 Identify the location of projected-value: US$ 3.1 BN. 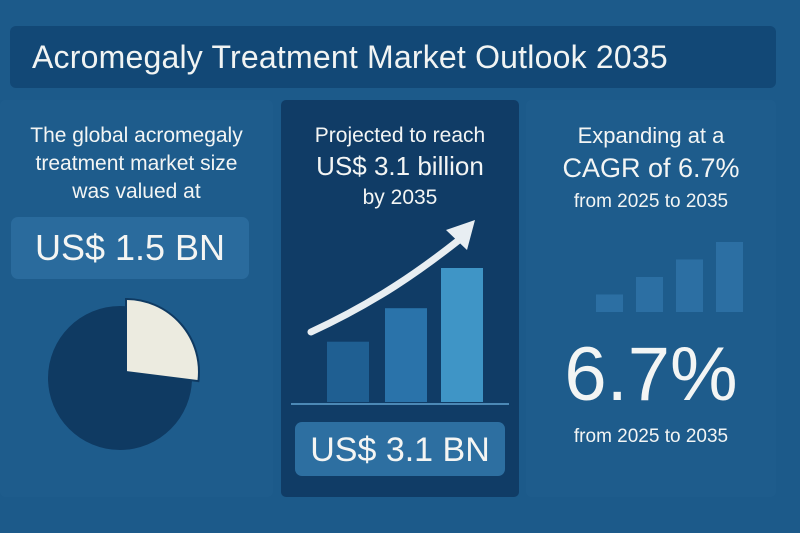
(400, 450).